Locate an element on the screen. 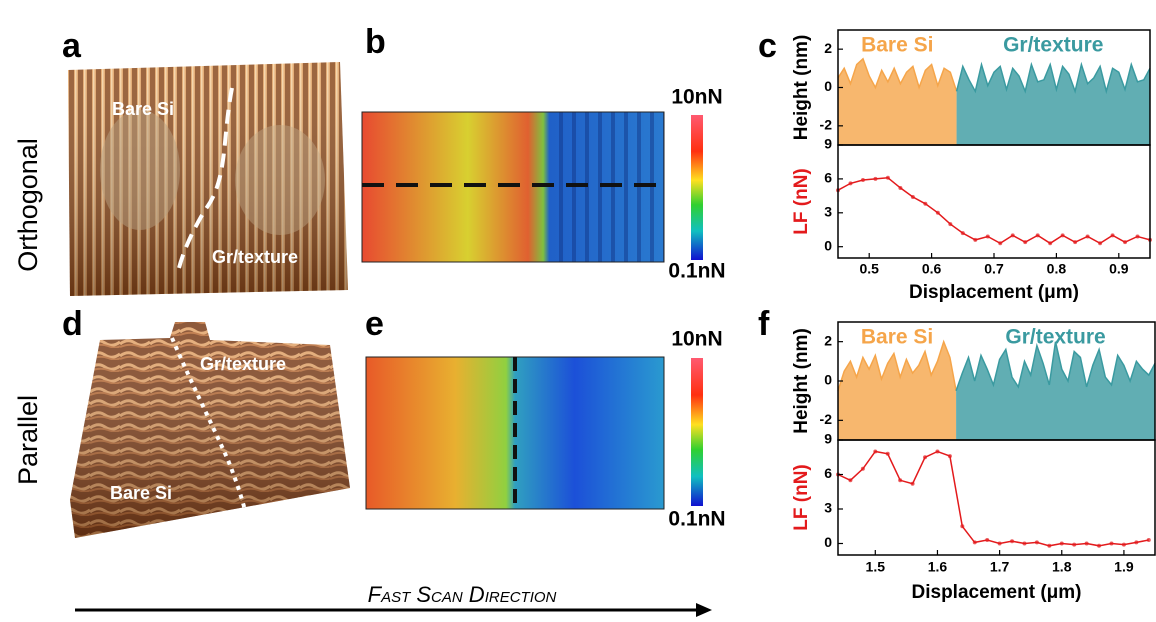 The image size is (1156, 622). x-tick-label: 1.7 is located at coordinates (1000, 567).